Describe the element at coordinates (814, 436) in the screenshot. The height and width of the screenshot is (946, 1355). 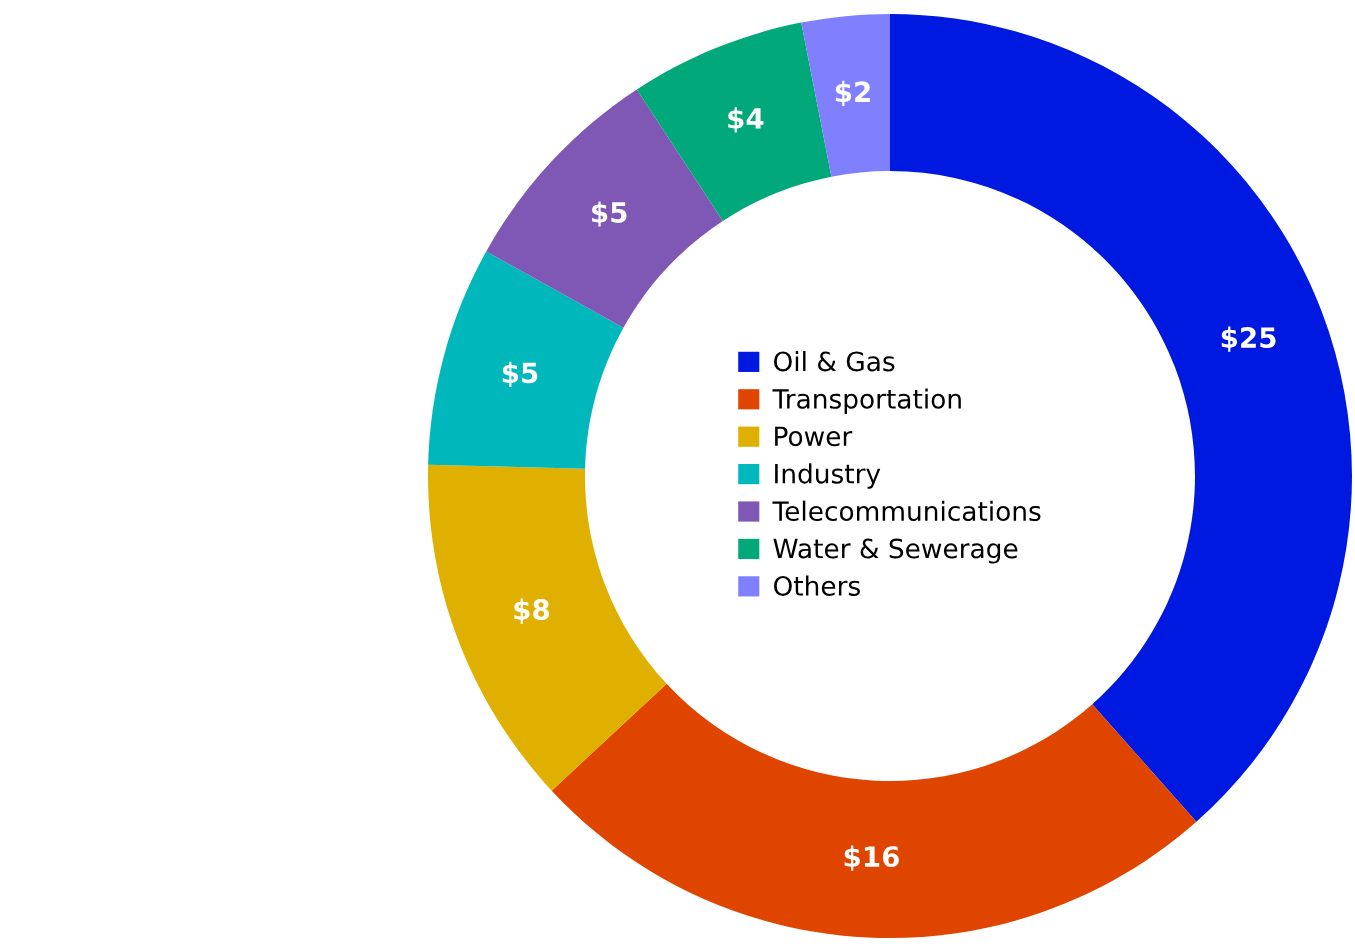
I see `legend-label: Power` at that location.